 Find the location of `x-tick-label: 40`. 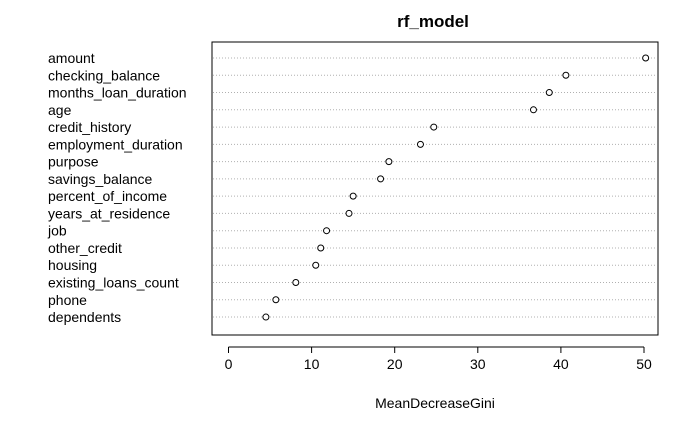

x-tick-label: 40 is located at coordinates (561, 364).